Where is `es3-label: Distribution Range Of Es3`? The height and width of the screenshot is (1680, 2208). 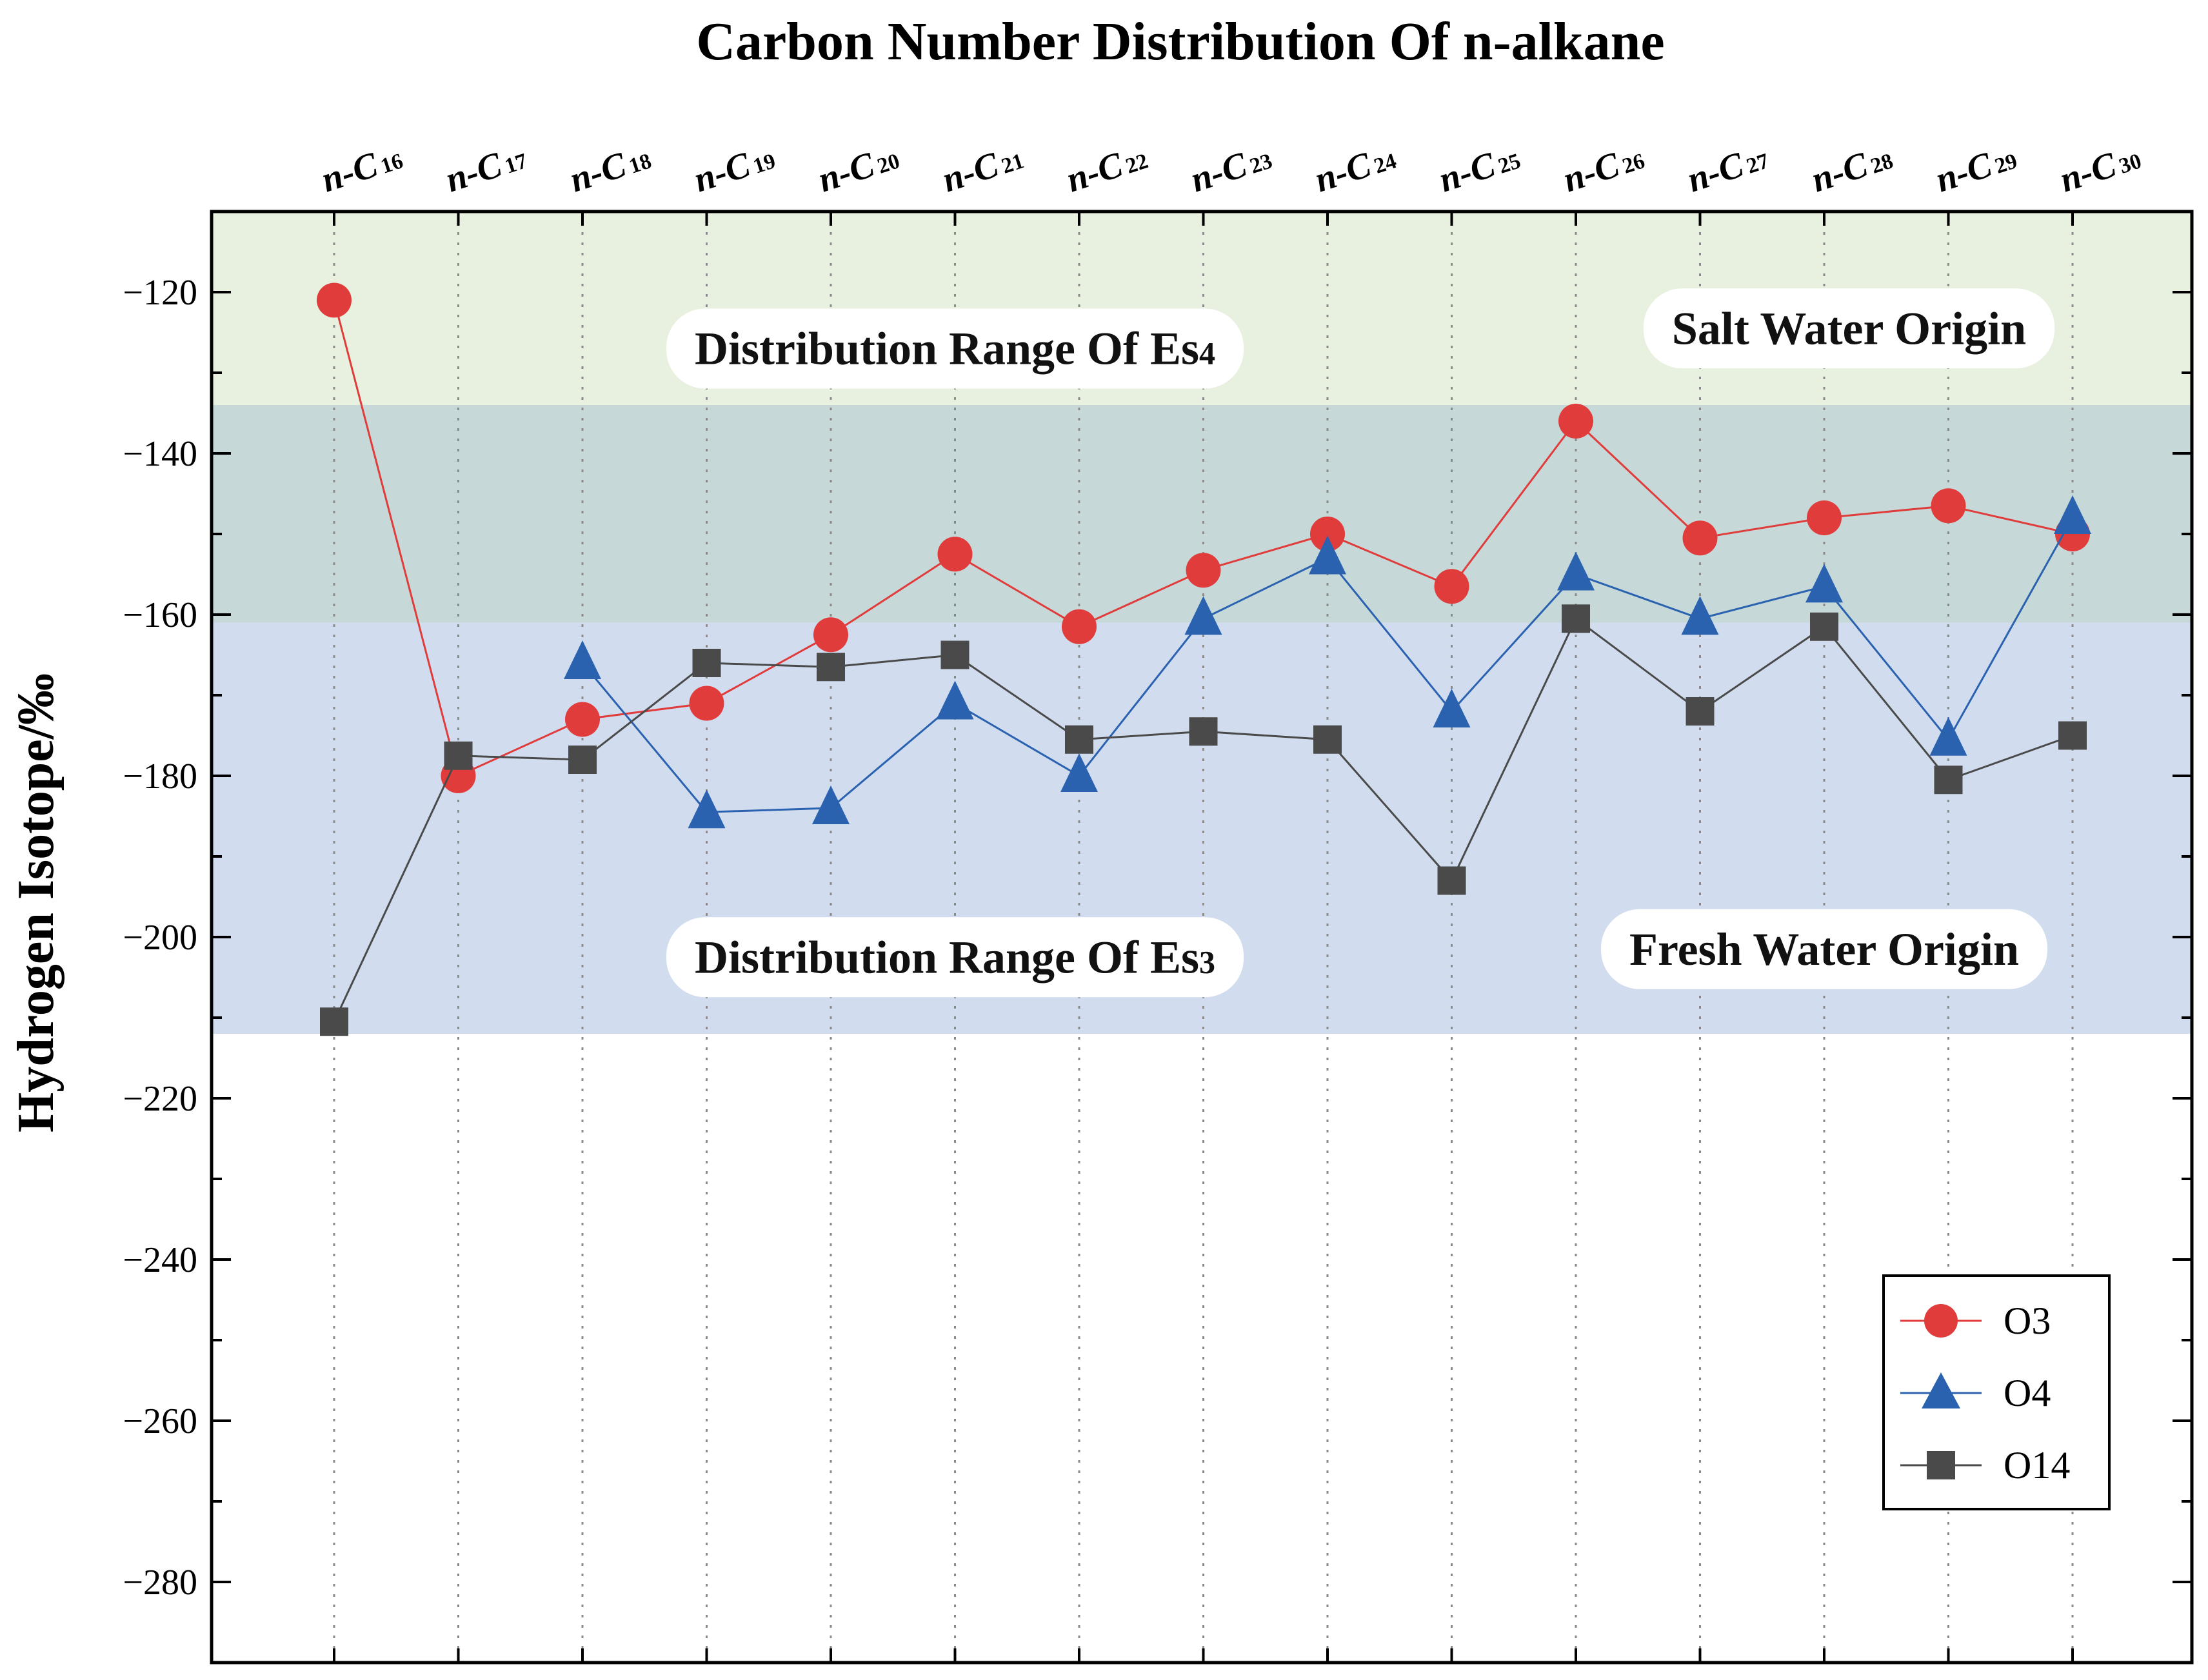 es3-label: Distribution Range Of Es3 is located at coordinates (955, 958).